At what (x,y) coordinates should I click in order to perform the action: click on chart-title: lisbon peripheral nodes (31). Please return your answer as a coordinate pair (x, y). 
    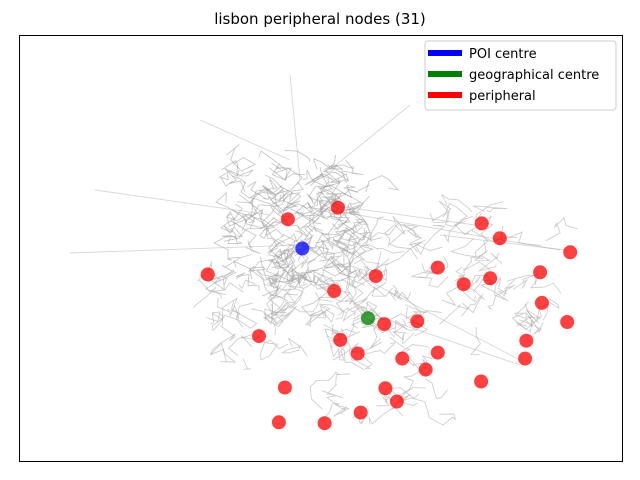
    Looking at the image, I should click on (320, 19).